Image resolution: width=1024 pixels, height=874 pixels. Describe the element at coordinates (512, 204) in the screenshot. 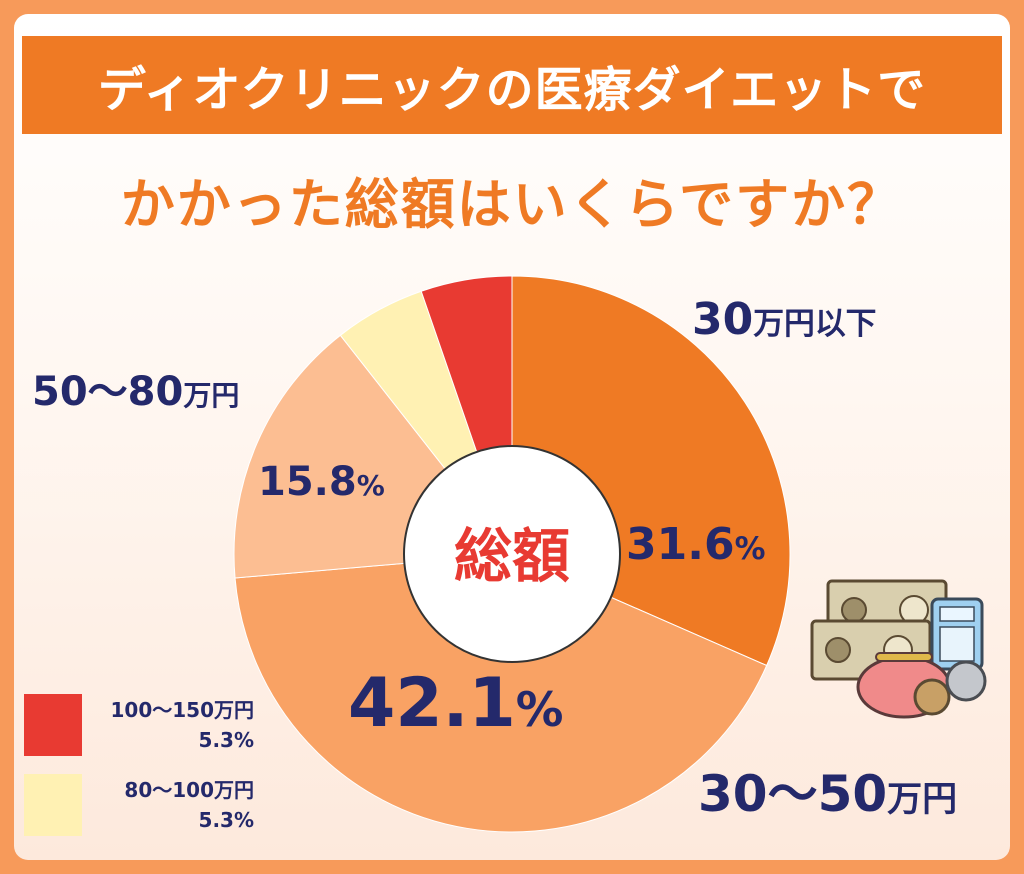

I see `page-subtitle: かかった総額はいくらですか？` at that location.